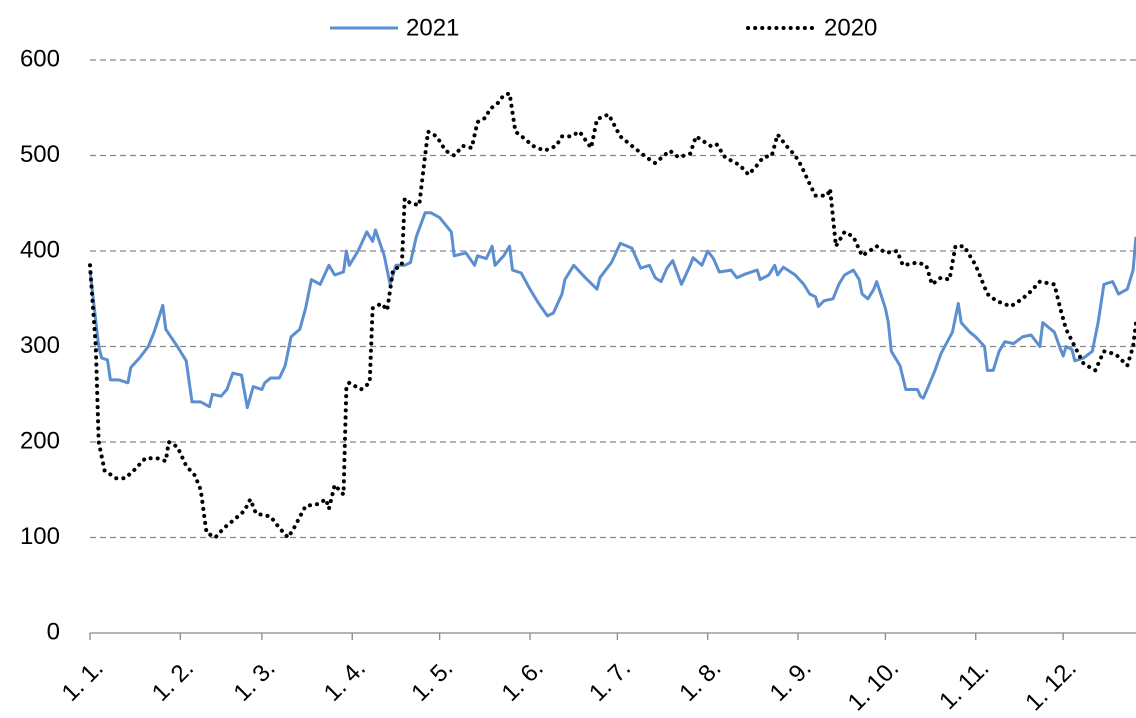  Describe the element at coordinates (1051, 686) in the screenshot. I see `x-tick-label: 1. 12.` at that location.